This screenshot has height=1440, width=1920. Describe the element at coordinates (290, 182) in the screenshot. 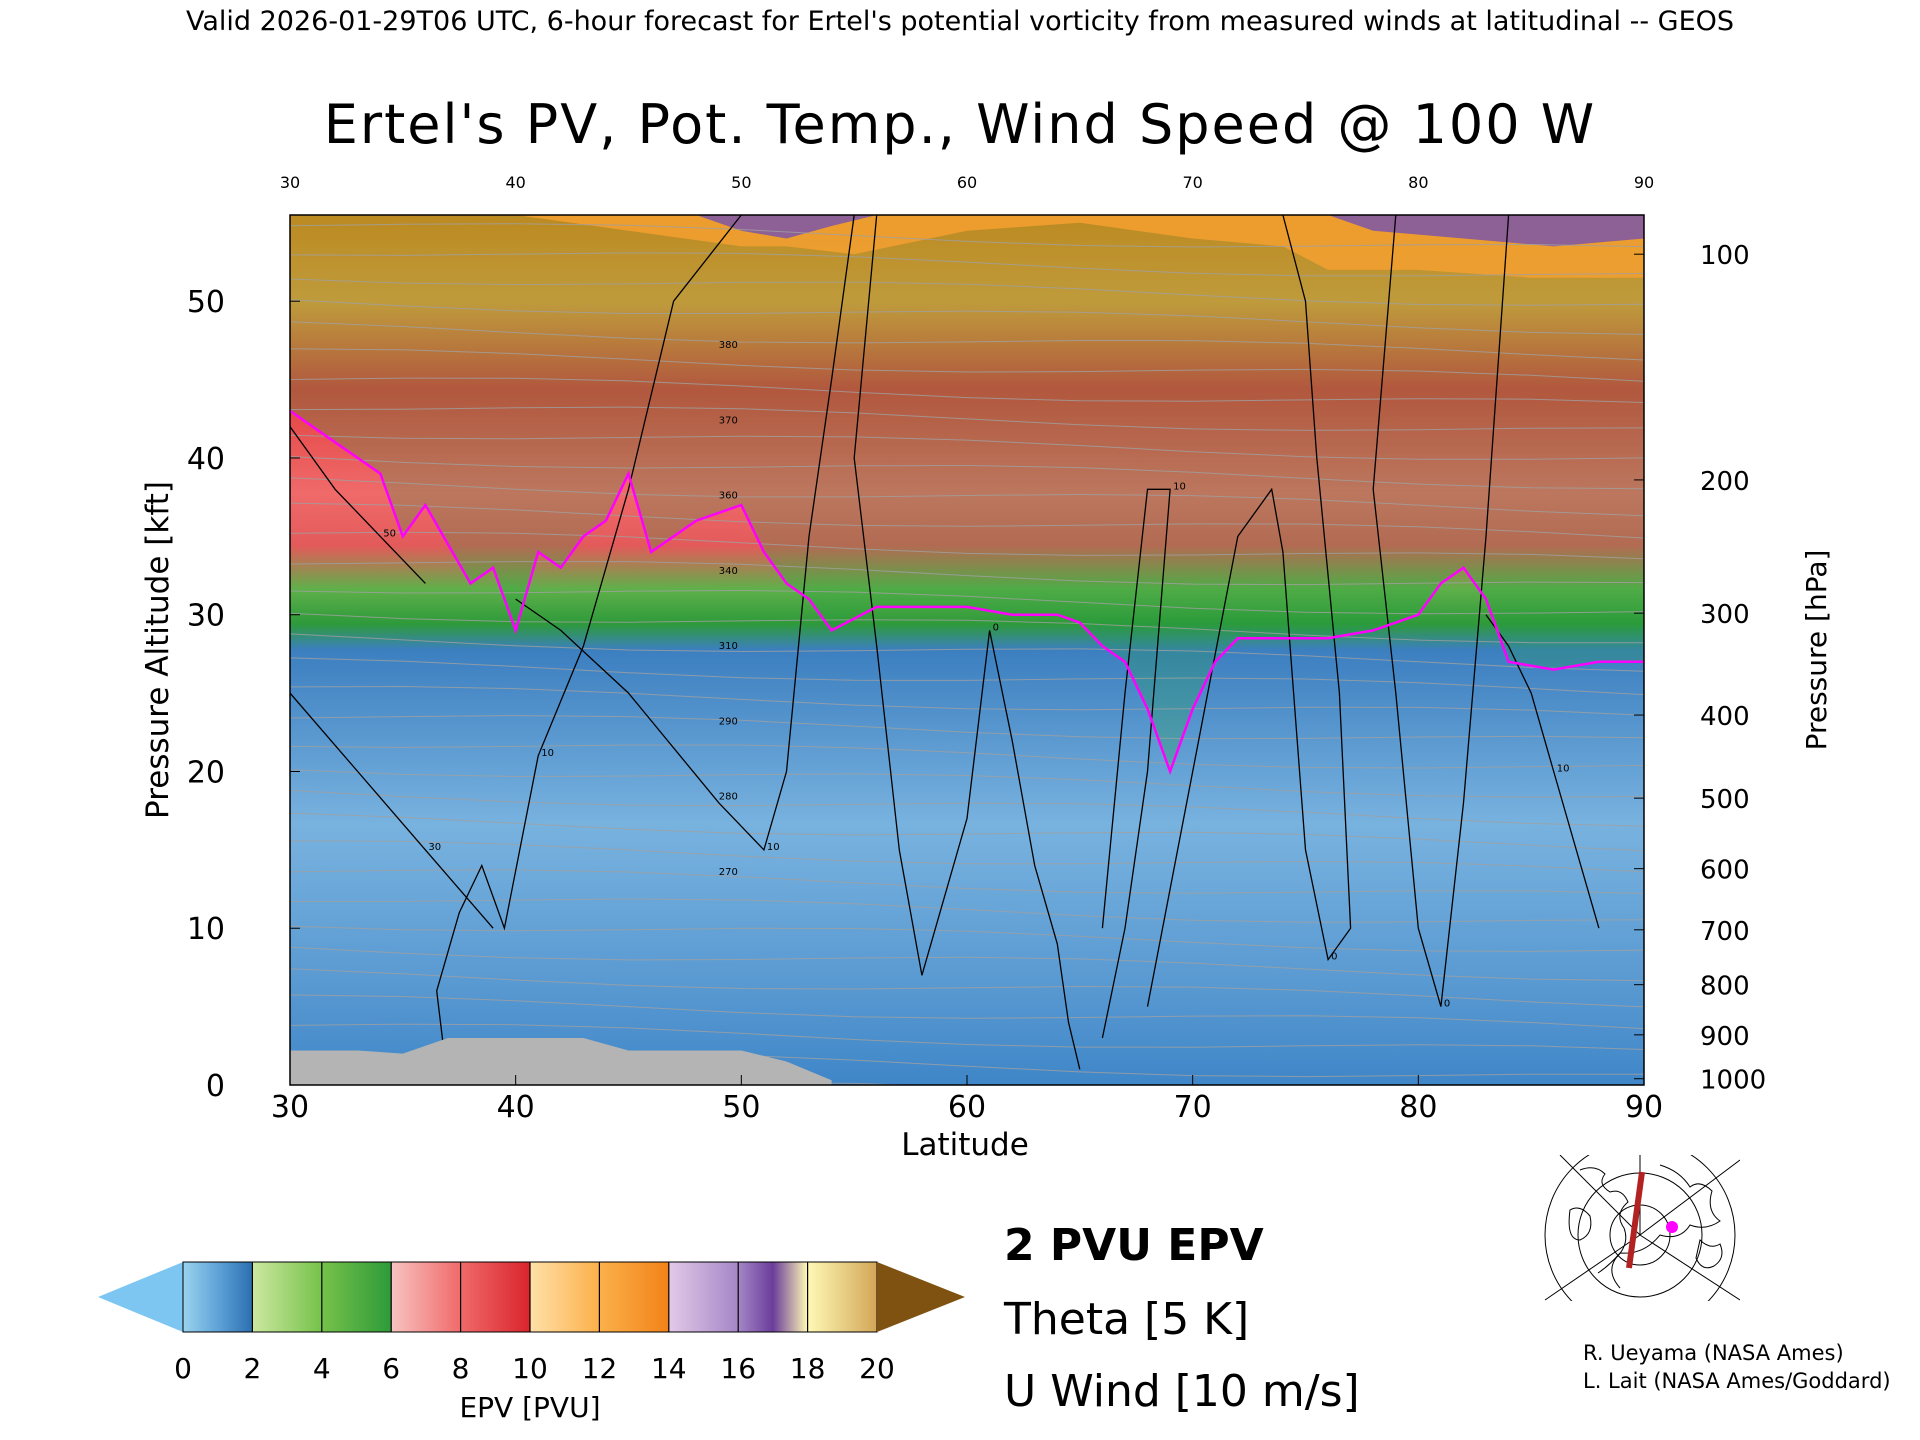

I see `top-tick-label: 30` at that location.